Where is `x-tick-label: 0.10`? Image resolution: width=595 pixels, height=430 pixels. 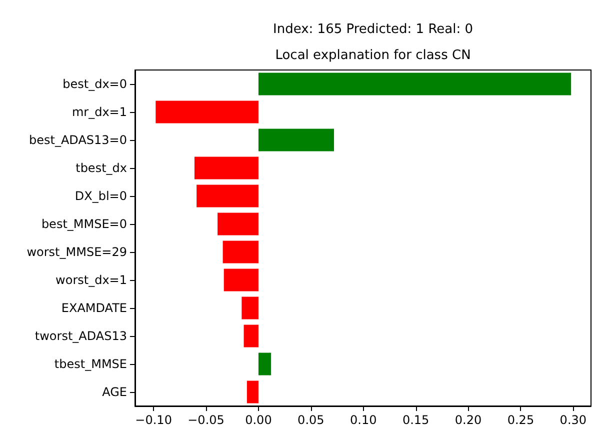 x-tick-label: 0.10 is located at coordinates (363, 420).